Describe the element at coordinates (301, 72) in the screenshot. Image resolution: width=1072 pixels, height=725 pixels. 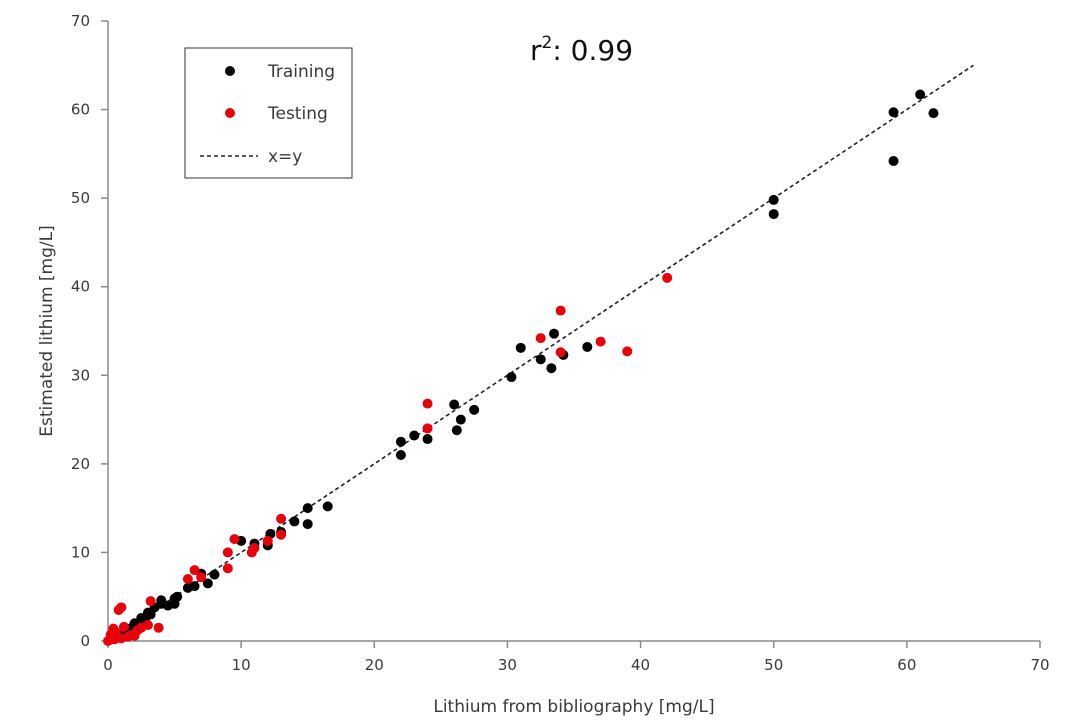
I see `legend-label-training: Training` at that location.